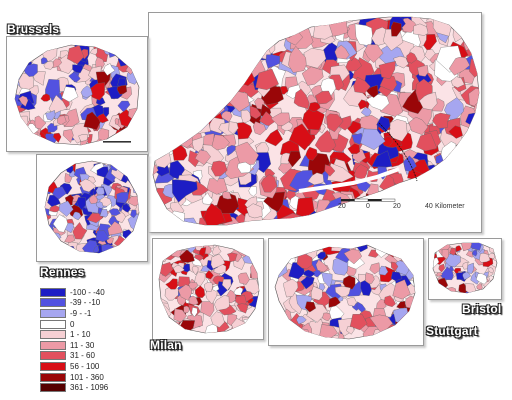  What do you see at coordinates (85, 366) in the screenshot?
I see `legend-label: 56 - 100` at bounding box center [85, 366].